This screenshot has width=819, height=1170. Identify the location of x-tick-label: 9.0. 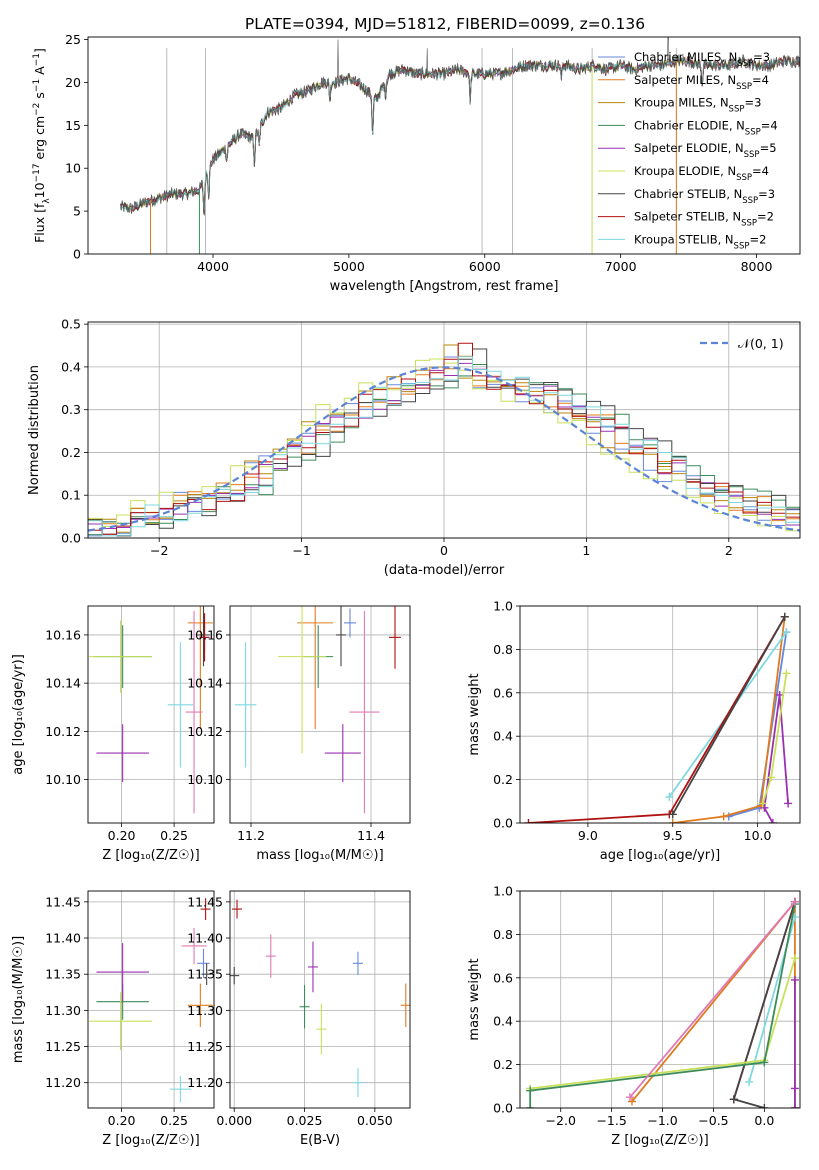
(588, 835).